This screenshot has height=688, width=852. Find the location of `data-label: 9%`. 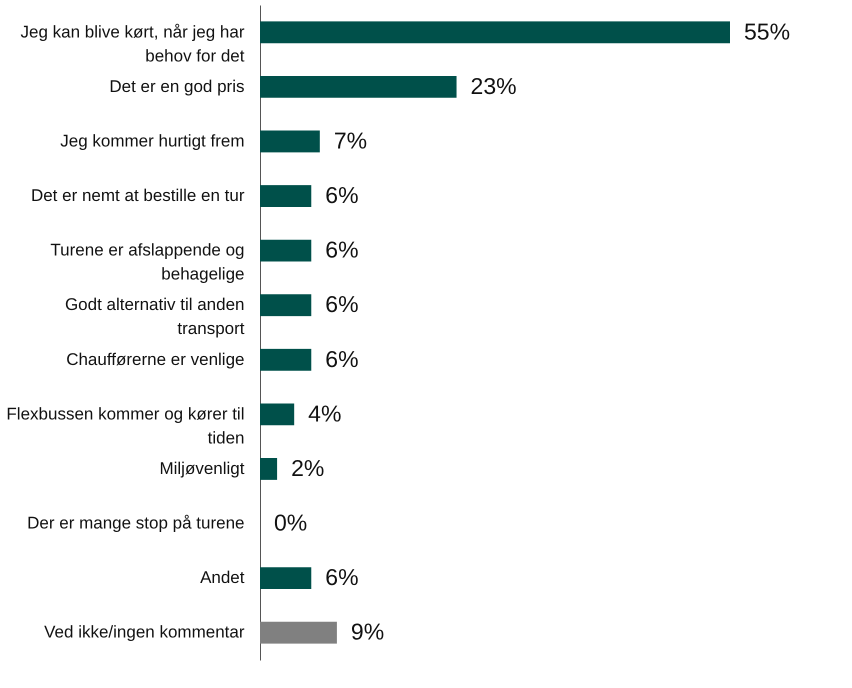

data-label: 9% is located at coordinates (367, 631).